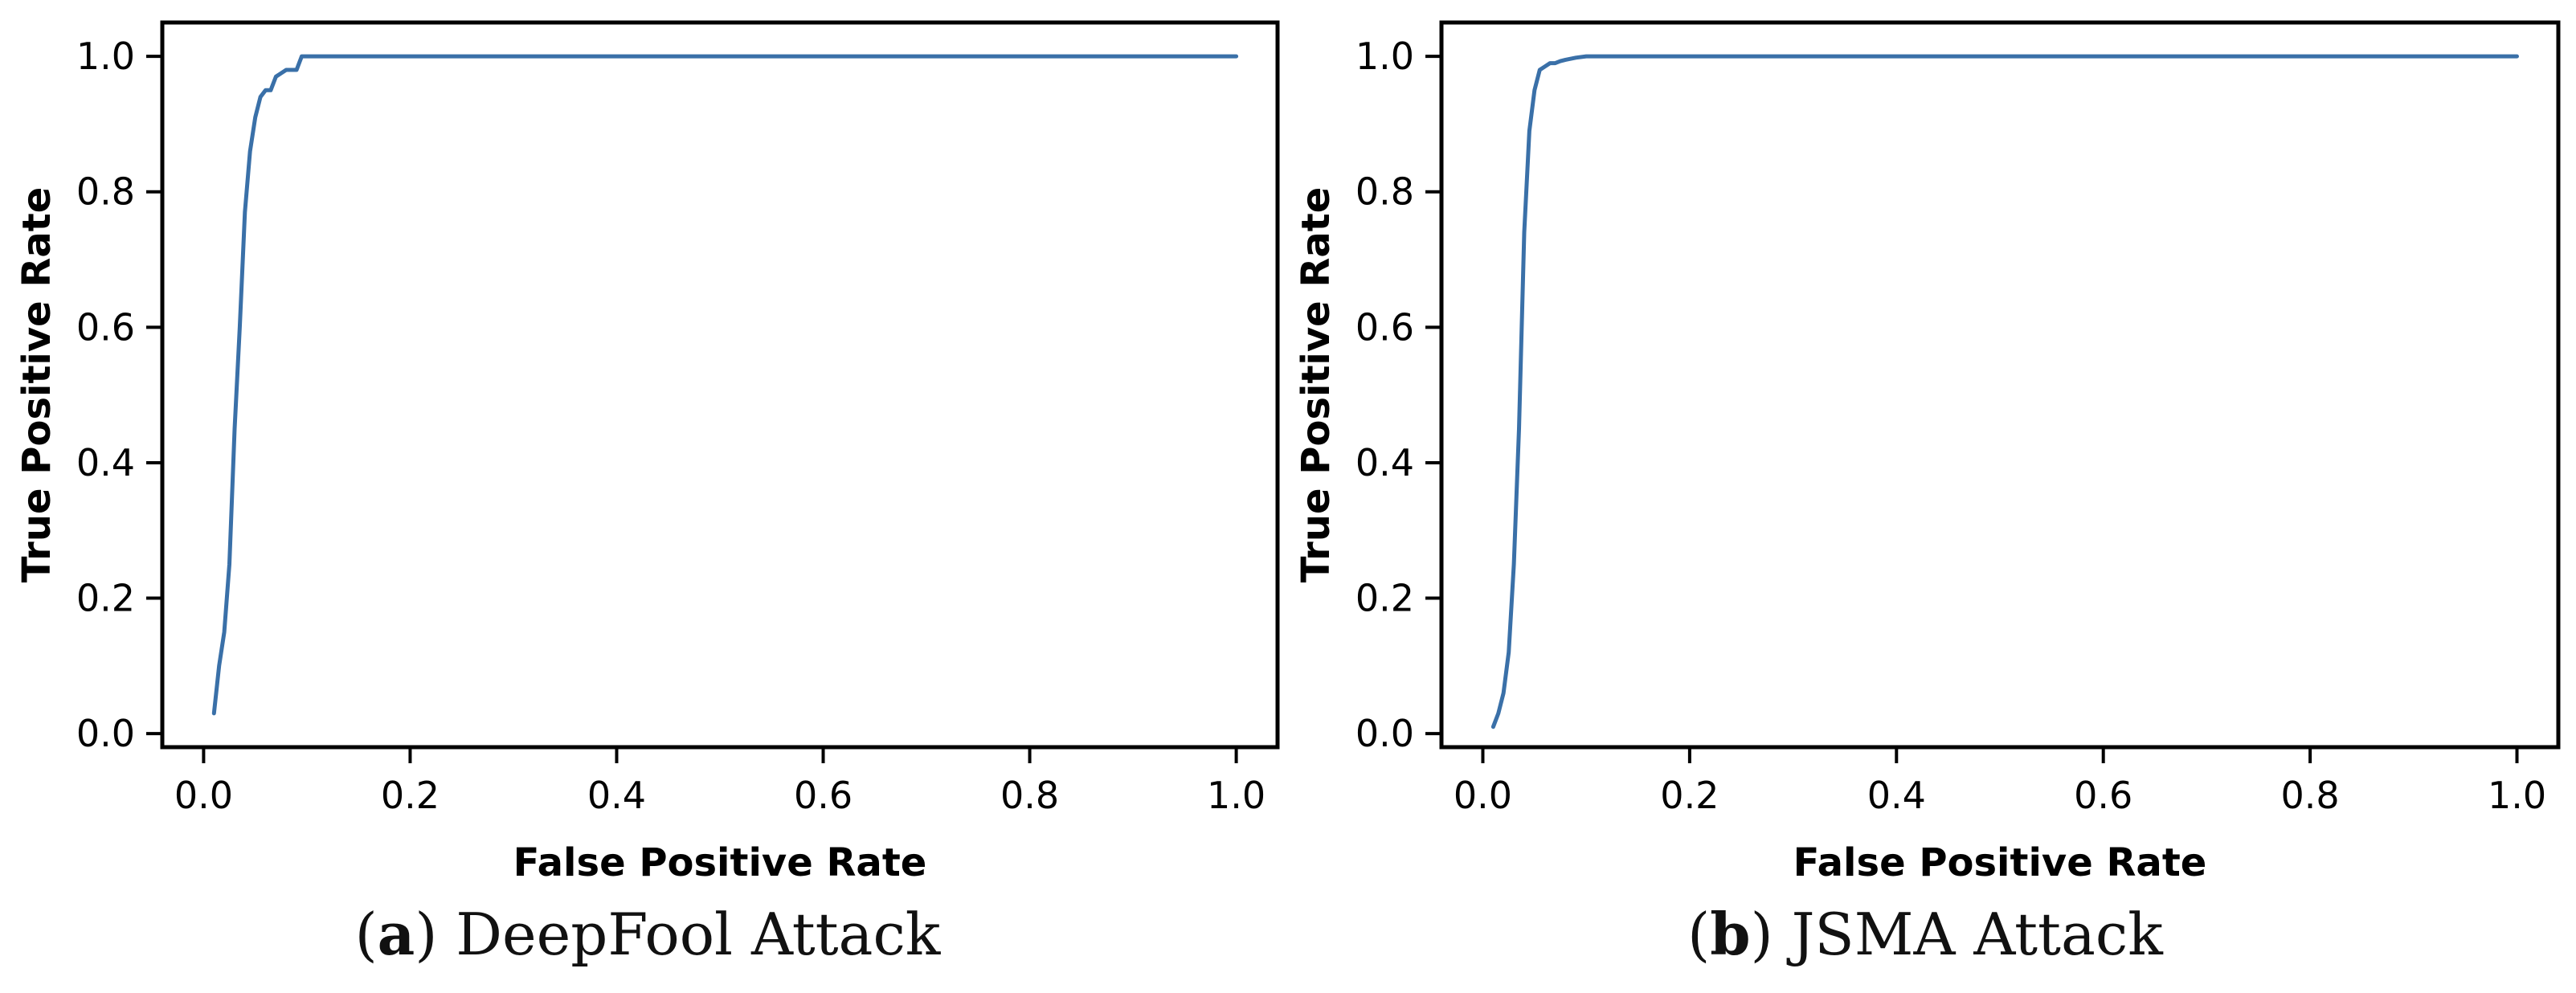 The height and width of the screenshot is (993, 2576). What do you see at coordinates (1731, 934) in the screenshot?
I see `caption-b-label: b` at bounding box center [1731, 934].